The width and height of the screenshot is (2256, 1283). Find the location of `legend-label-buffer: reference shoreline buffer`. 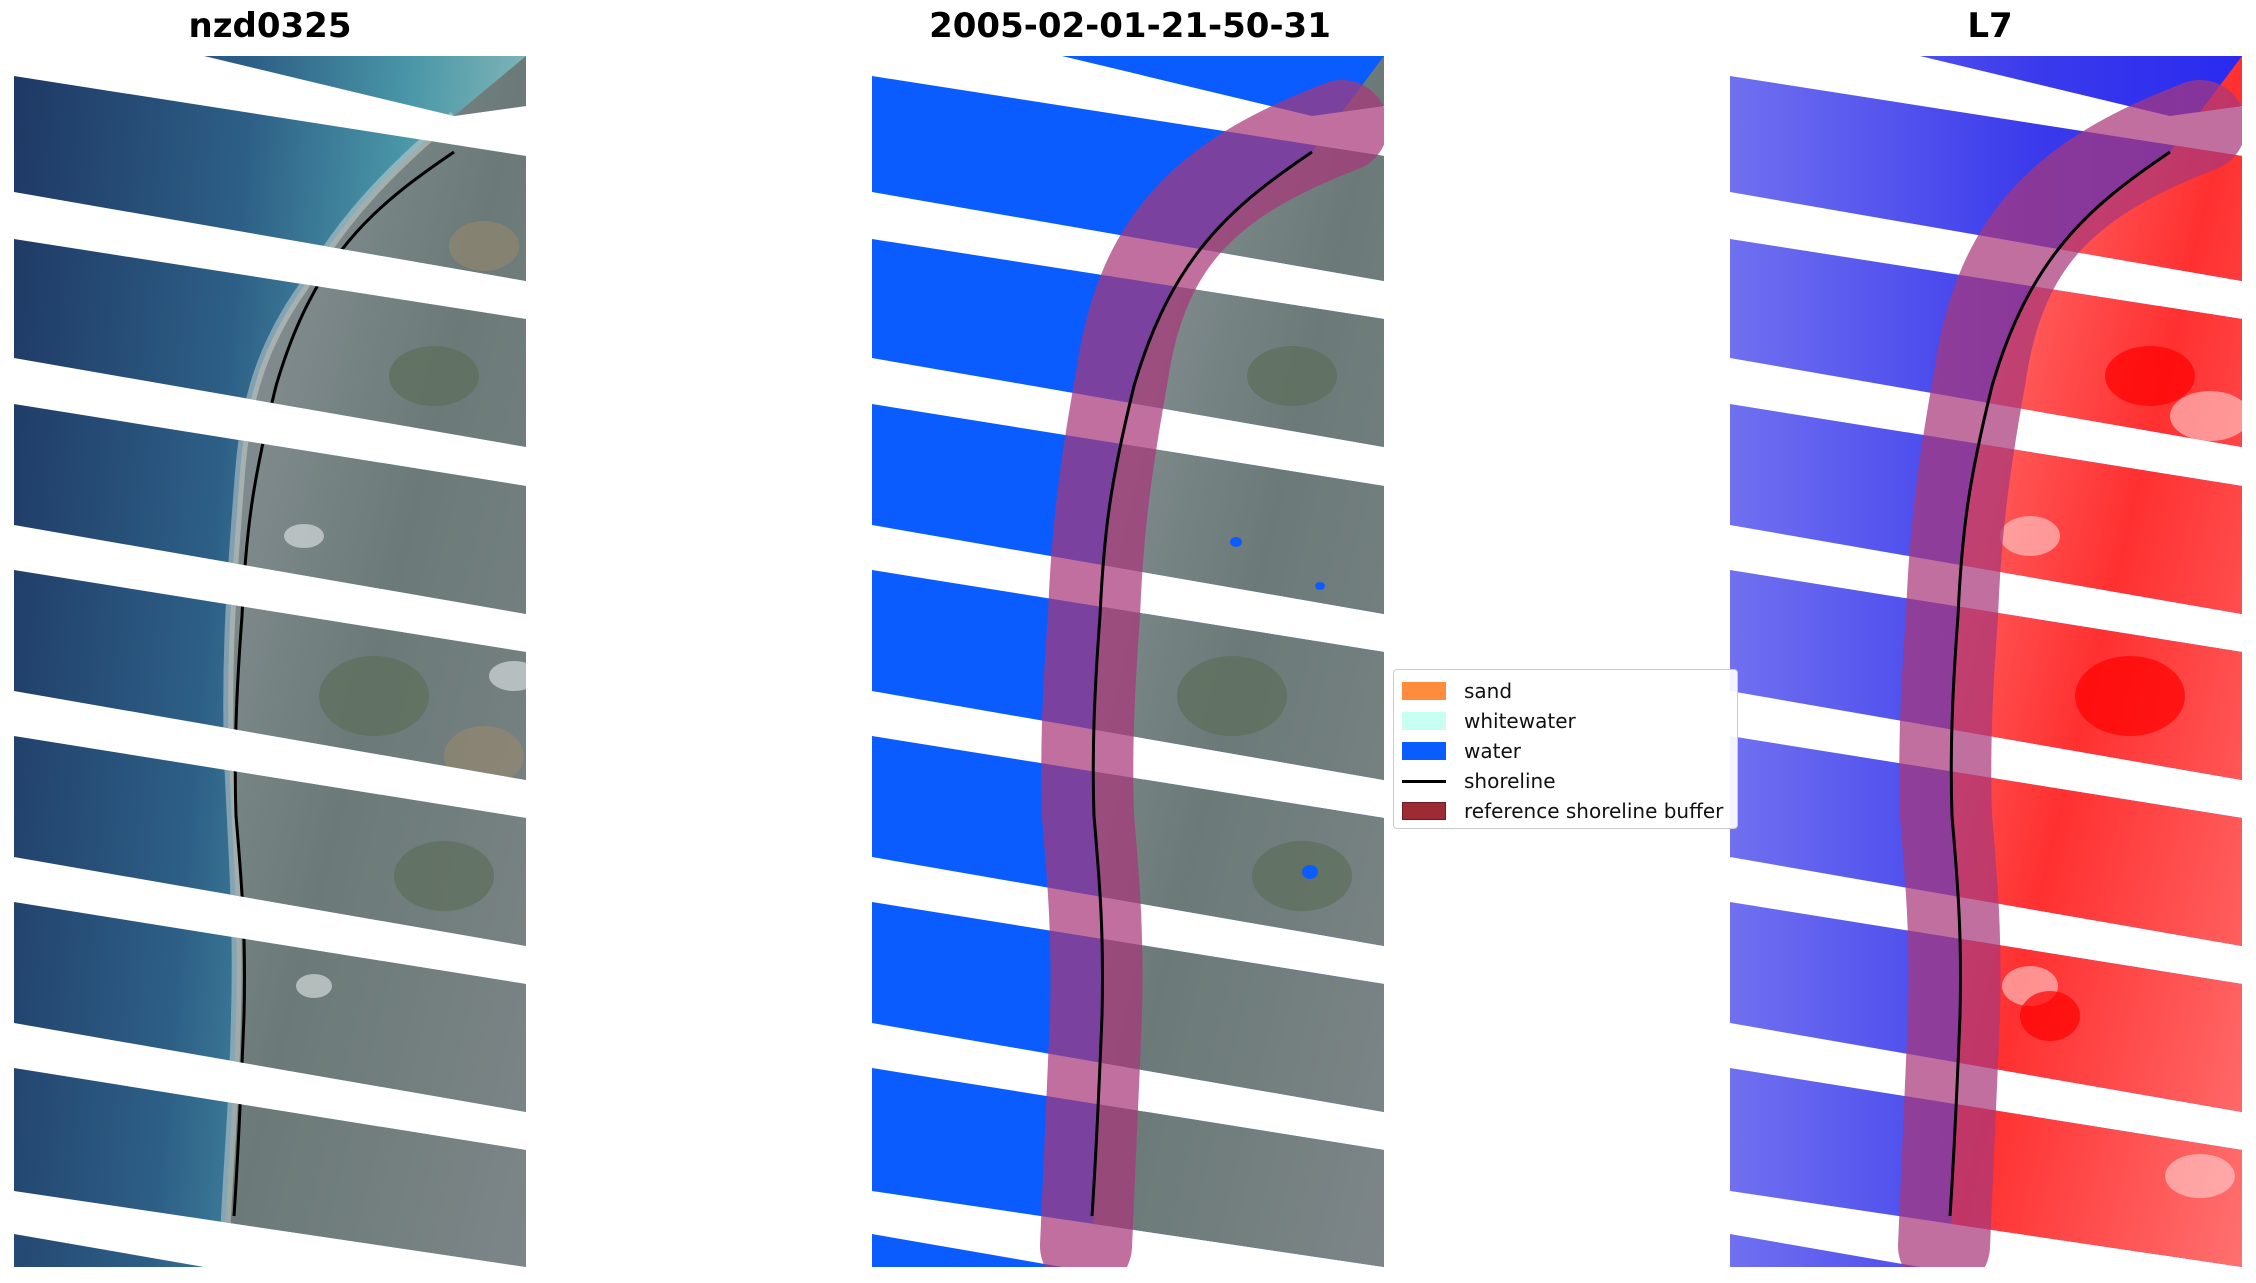

legend-label-buffer: reference shoreline buffer is located at coordinates (1594, 811).